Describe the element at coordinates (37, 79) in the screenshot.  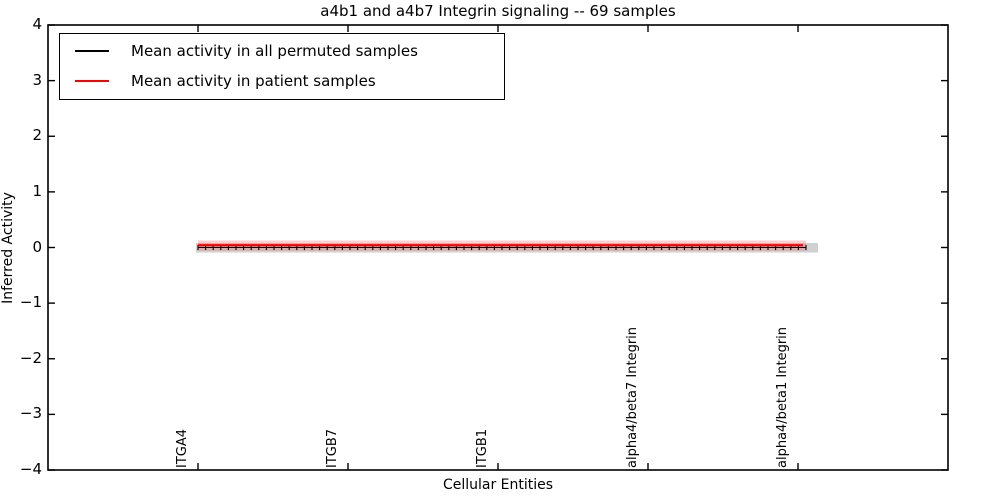
I see `y-tick-label: 3` at that location.